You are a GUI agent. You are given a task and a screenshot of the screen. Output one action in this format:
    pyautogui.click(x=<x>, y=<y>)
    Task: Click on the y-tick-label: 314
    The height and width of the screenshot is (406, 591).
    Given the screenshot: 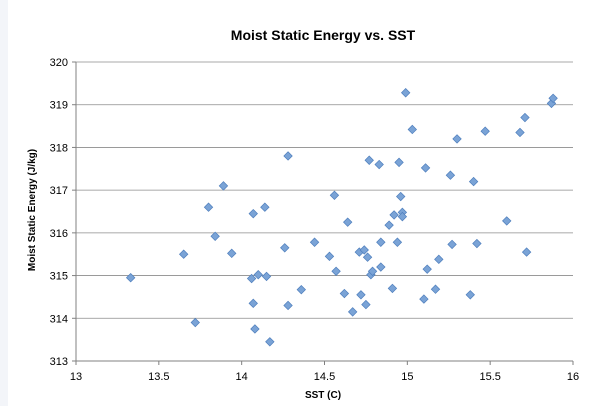 What is the action you would take?
    pyautogui.click(x=59, y=319)
    